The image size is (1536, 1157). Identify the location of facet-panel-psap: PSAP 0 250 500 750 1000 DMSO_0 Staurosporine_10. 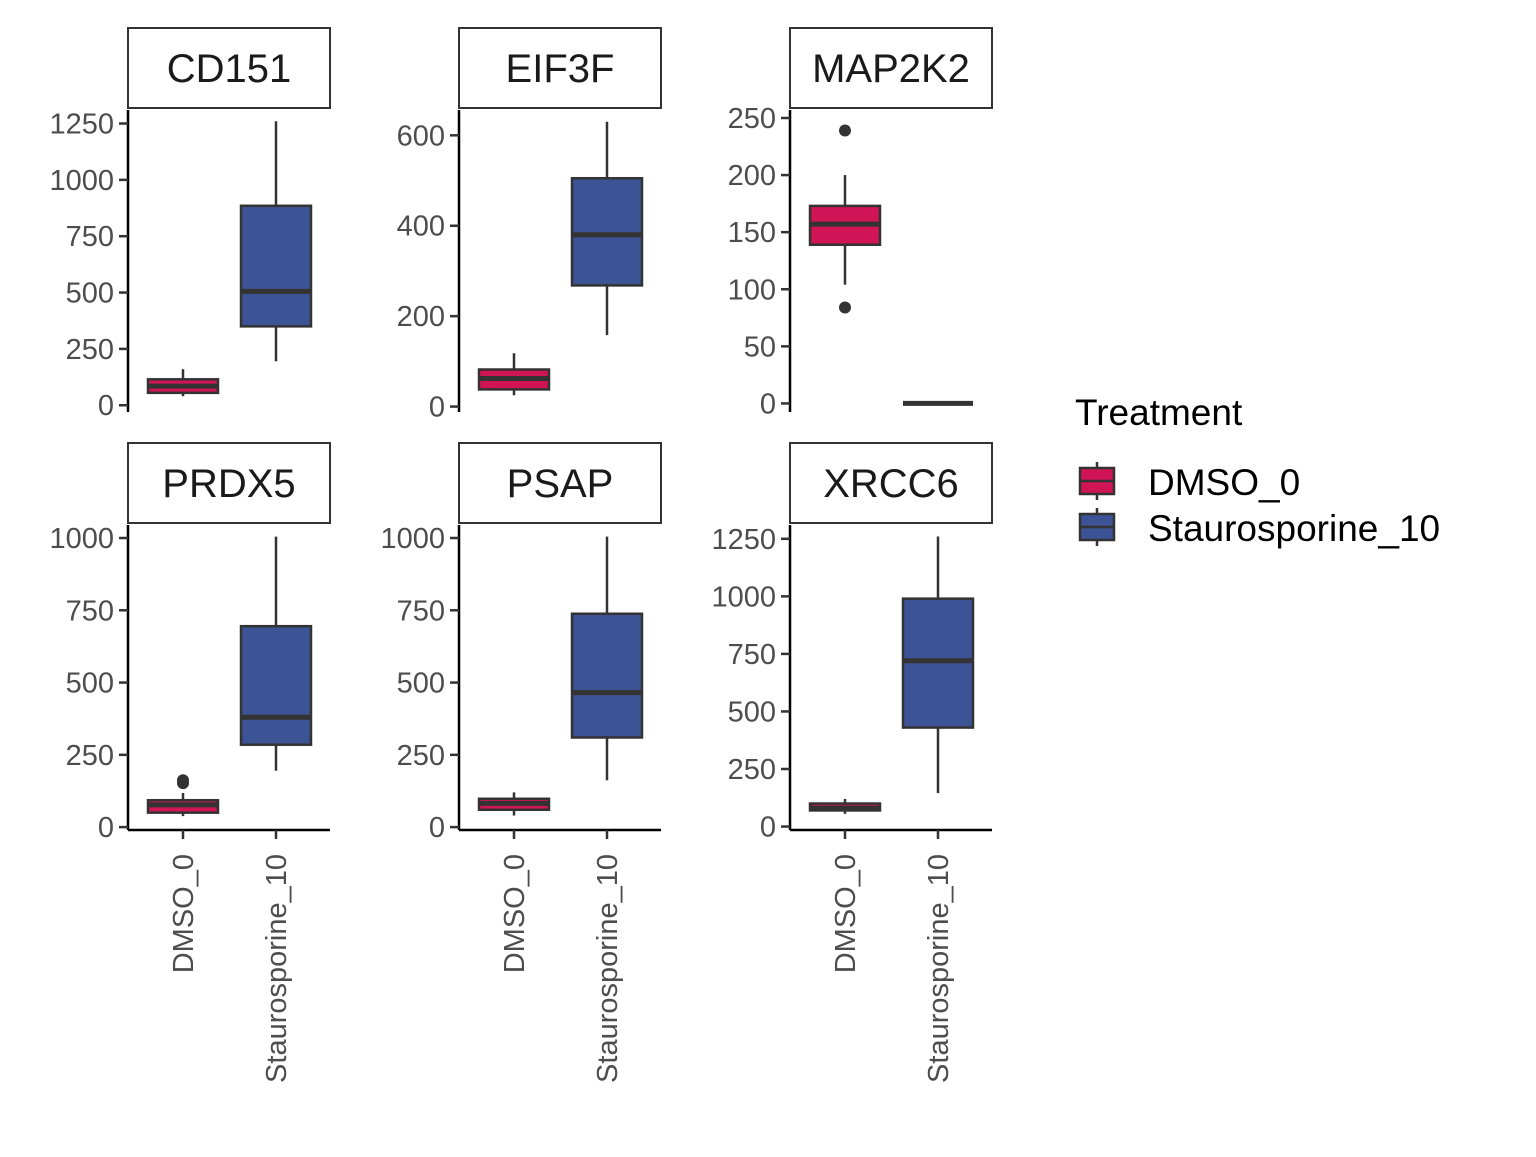
(521, 762).